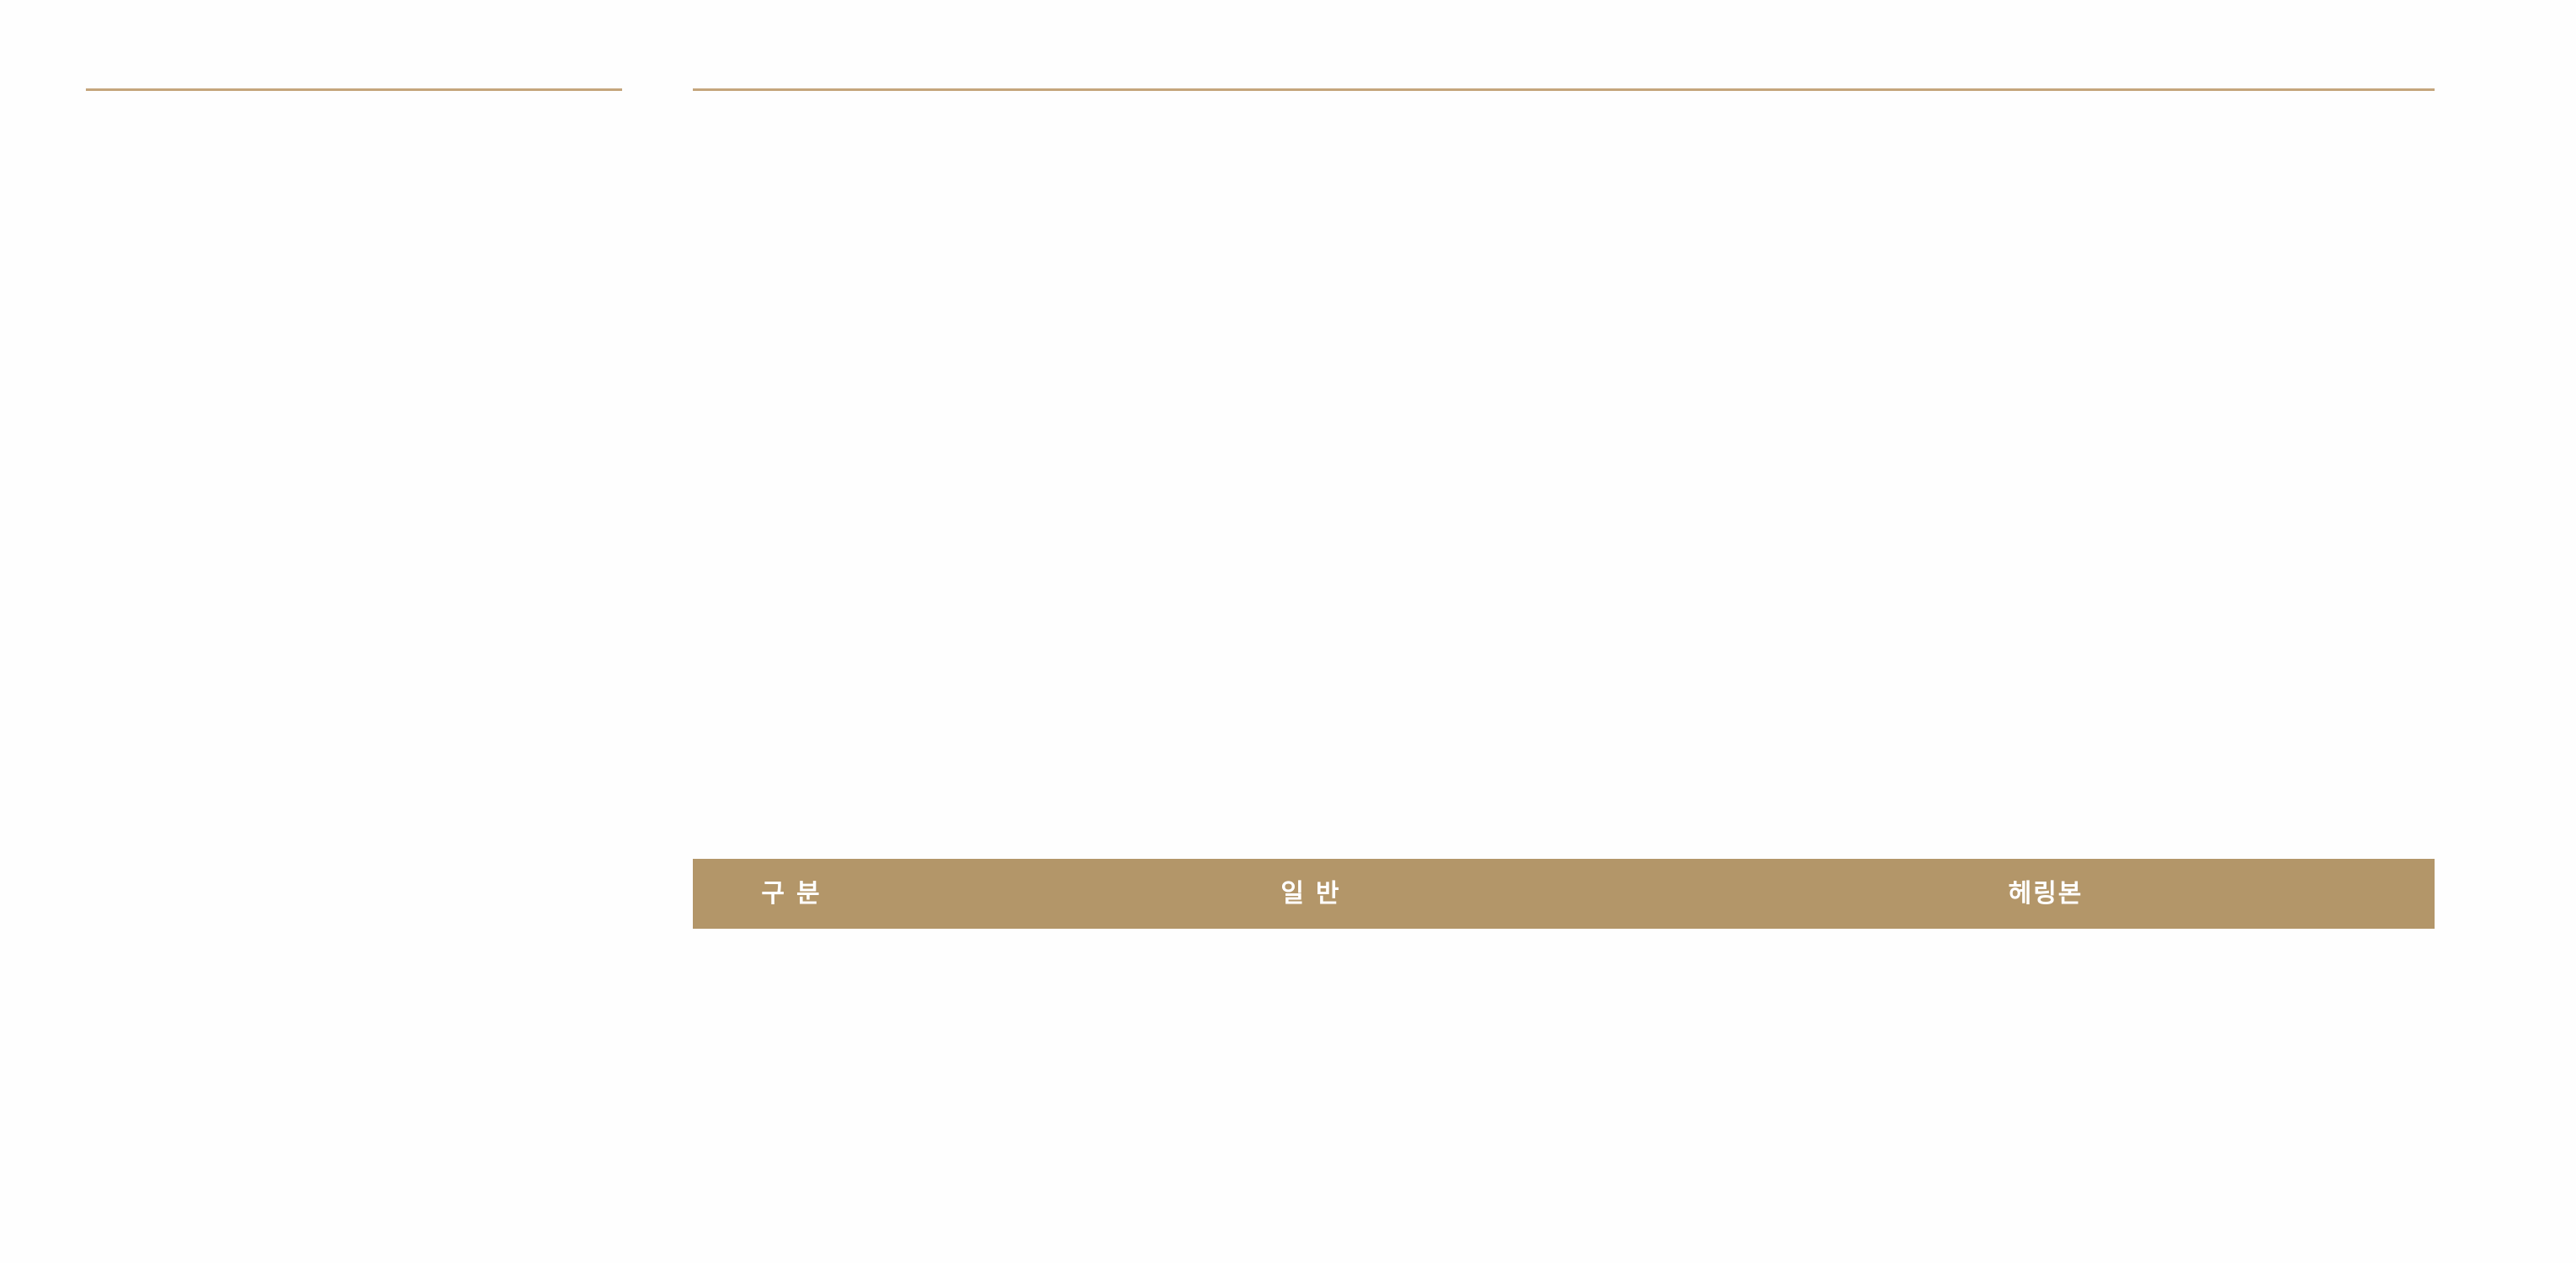  I want to click on sidebar-divider, so click(354, 89).